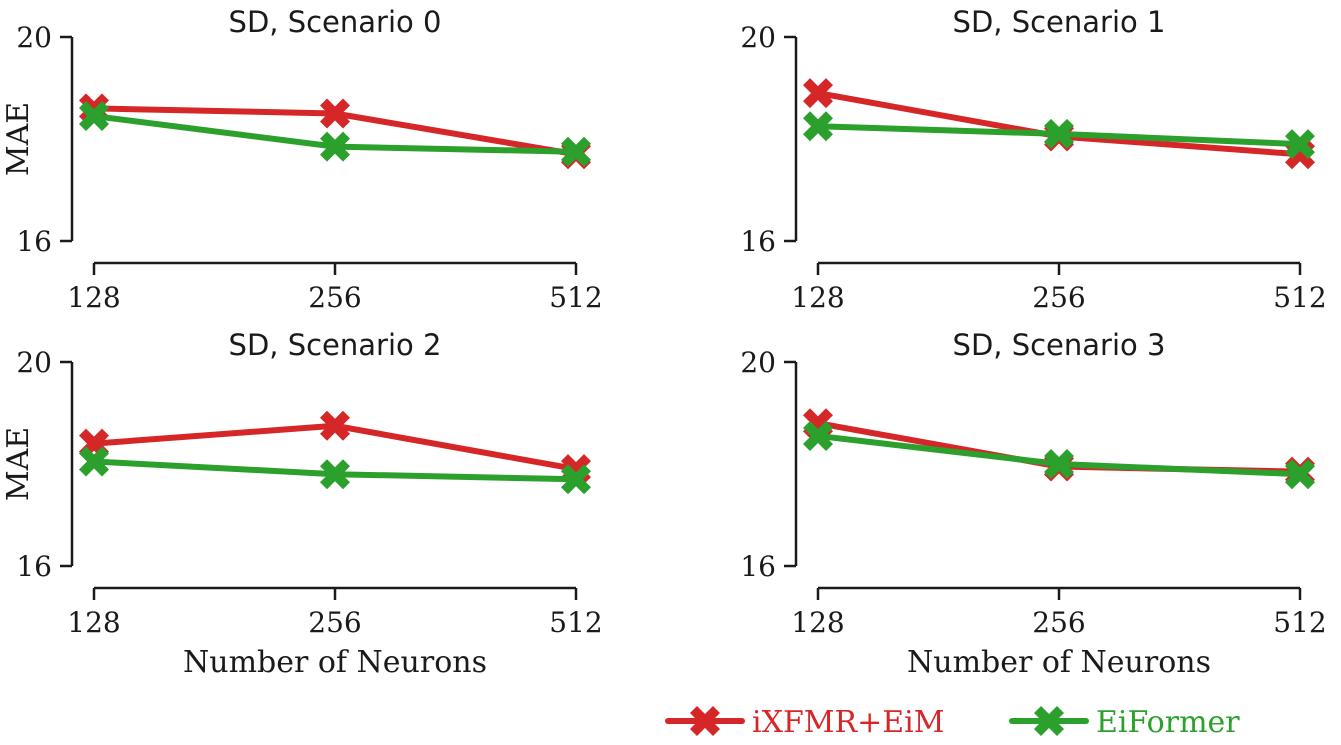  What do you see at coordinates (1049, 721) in the screenshot?
I see `legend-marker-eiformer` at bounding box center [1049, 721].